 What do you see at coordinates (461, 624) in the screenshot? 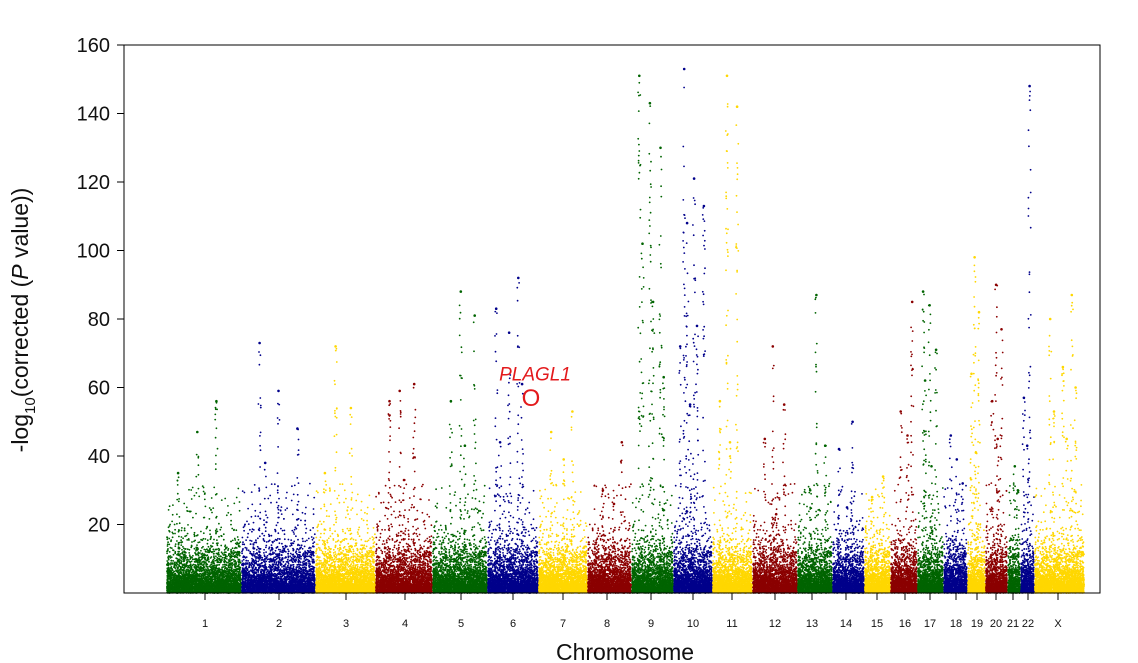
I see `x-tick-label-chr5: 5` at bounding box center [461, 624].